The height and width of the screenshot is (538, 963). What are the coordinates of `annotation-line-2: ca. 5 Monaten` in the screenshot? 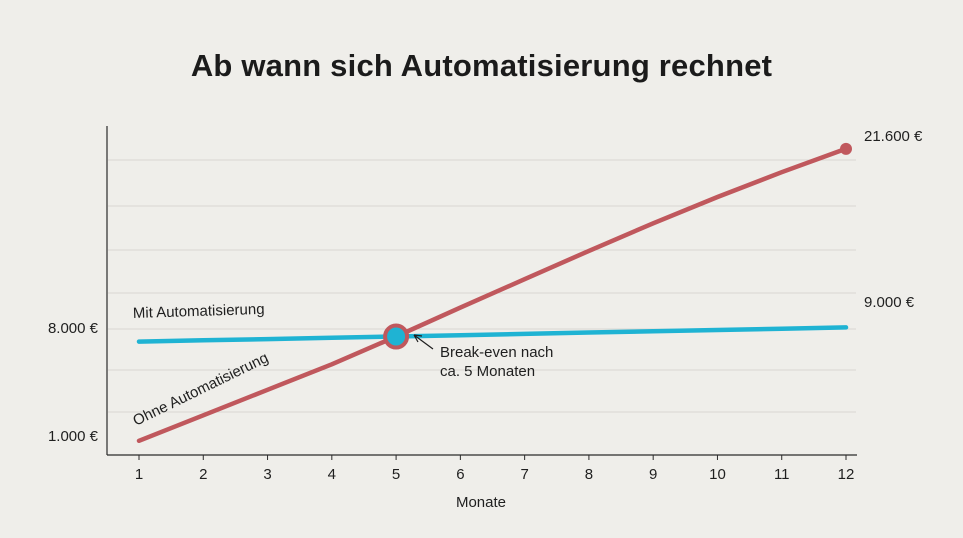 It's located at (487, 371).